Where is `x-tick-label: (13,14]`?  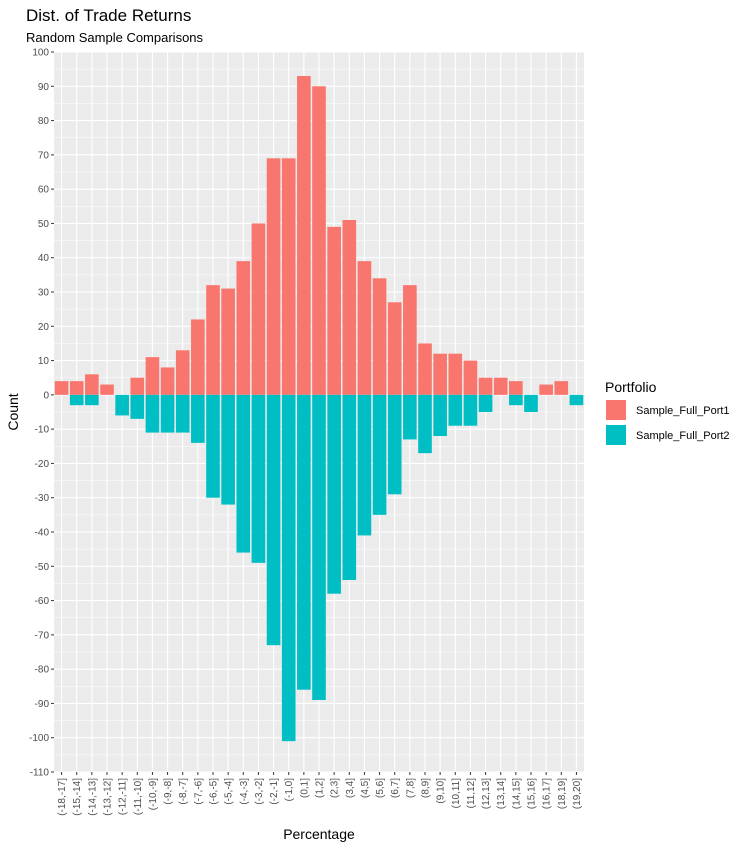
x-tick-label: (13,14] is located at coordinates (501, 793).